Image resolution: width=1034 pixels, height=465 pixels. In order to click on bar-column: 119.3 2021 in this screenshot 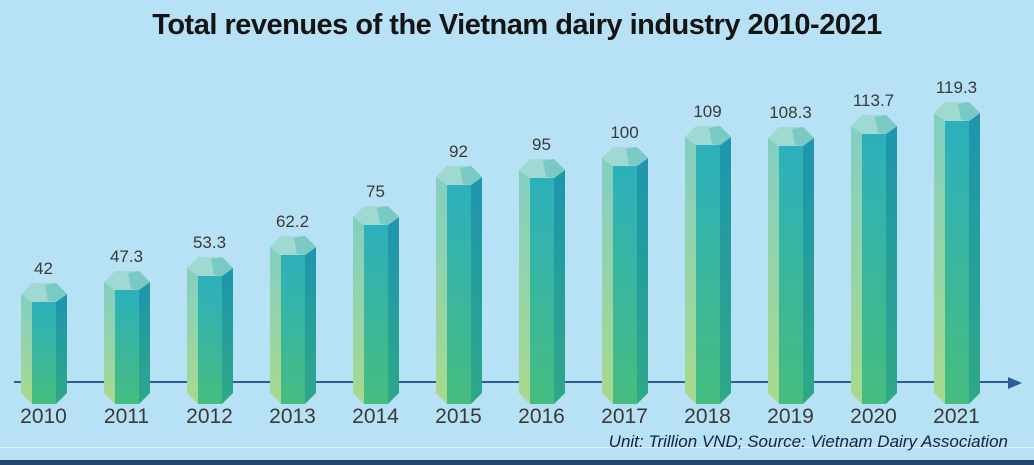, I will do `click(956, 254)`.